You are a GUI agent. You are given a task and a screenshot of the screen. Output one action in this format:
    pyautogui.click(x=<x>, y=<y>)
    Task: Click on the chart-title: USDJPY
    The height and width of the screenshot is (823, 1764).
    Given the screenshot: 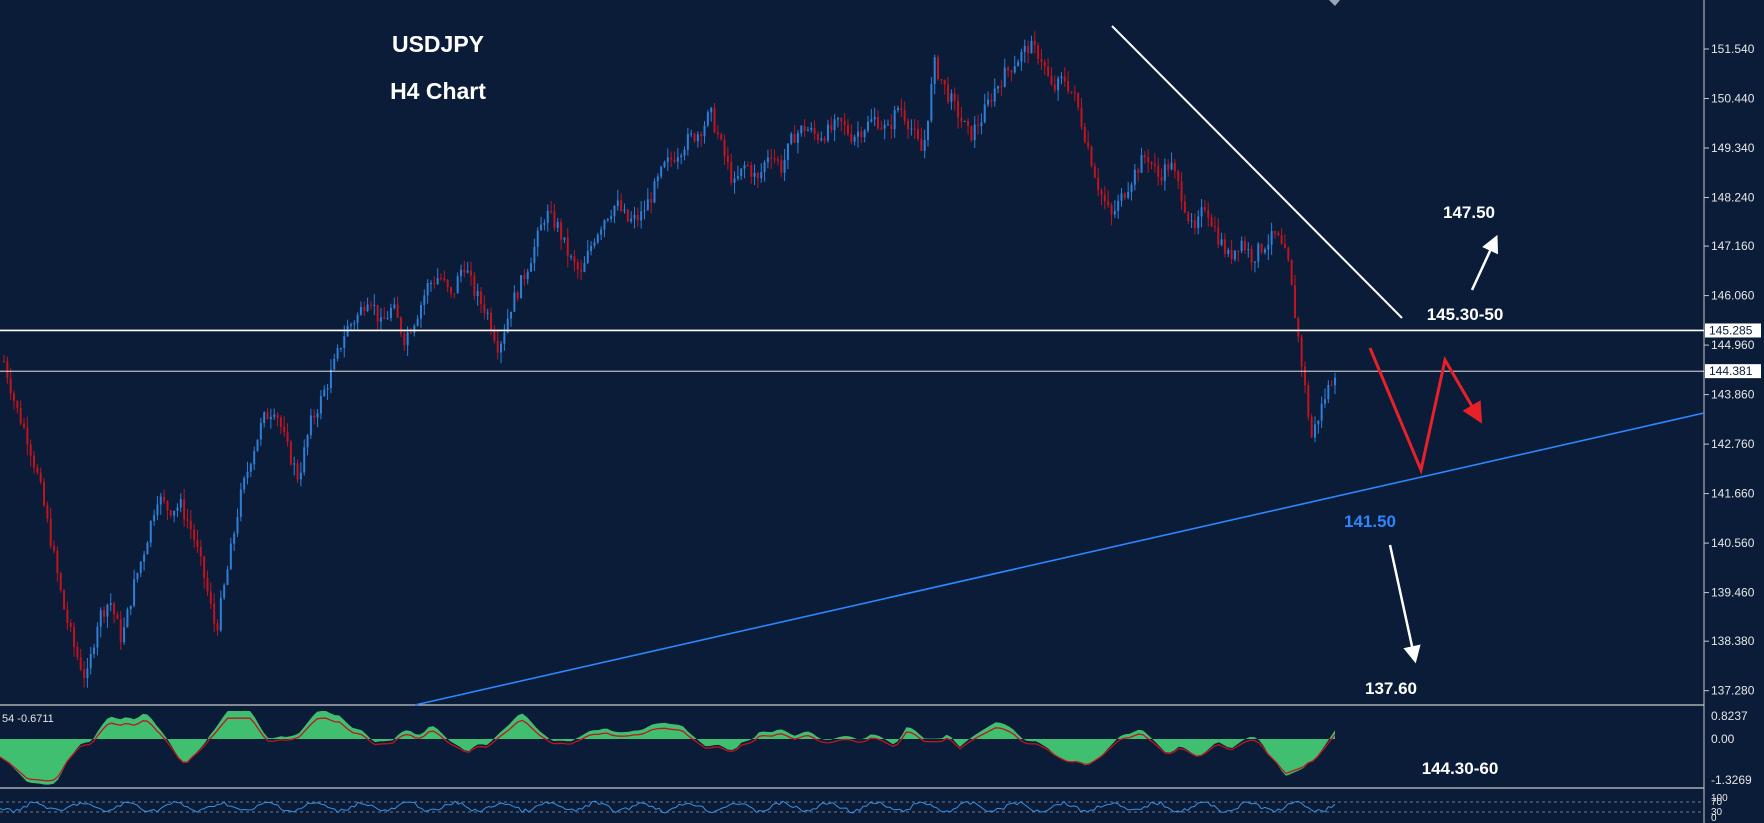 What is the action you would take?
    pyautogui.click(x=438, y=44)
    